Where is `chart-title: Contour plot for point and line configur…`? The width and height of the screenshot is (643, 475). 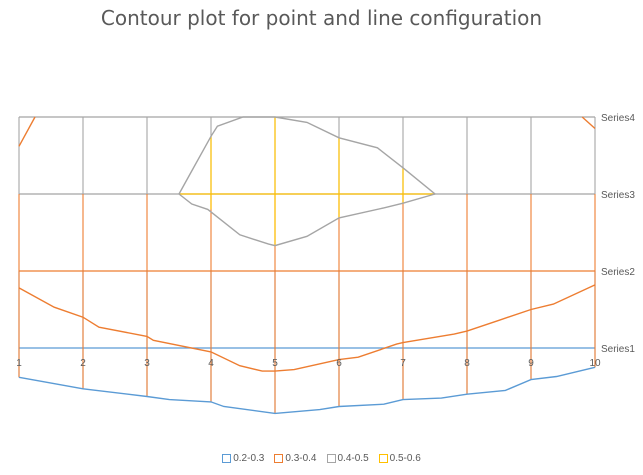
chart-title: Contour plot for point and line configur… is located at coordinates (321, 18).